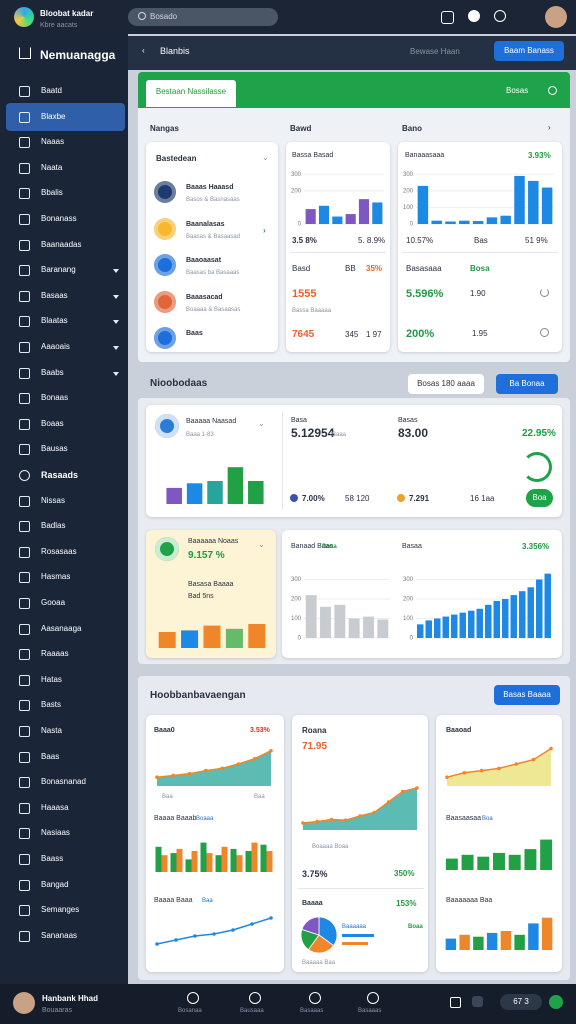  I want to click on button: Ba Bonaa, so click(527, 384).